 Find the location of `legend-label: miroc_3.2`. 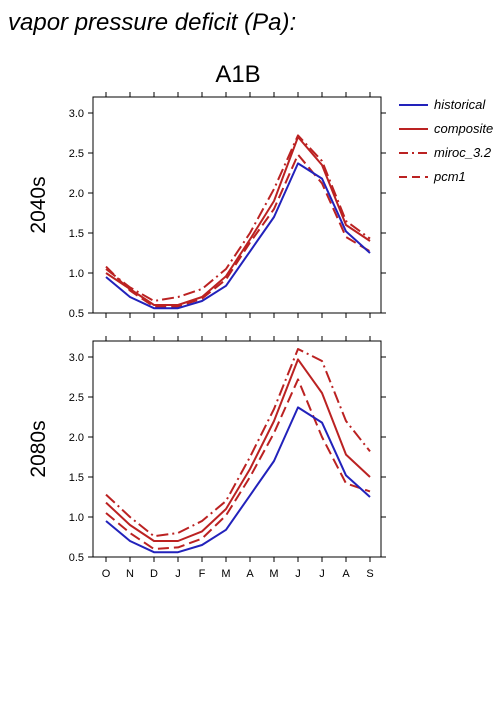

legend-label: miroc_3.2 is located at coordinates (463, 152).